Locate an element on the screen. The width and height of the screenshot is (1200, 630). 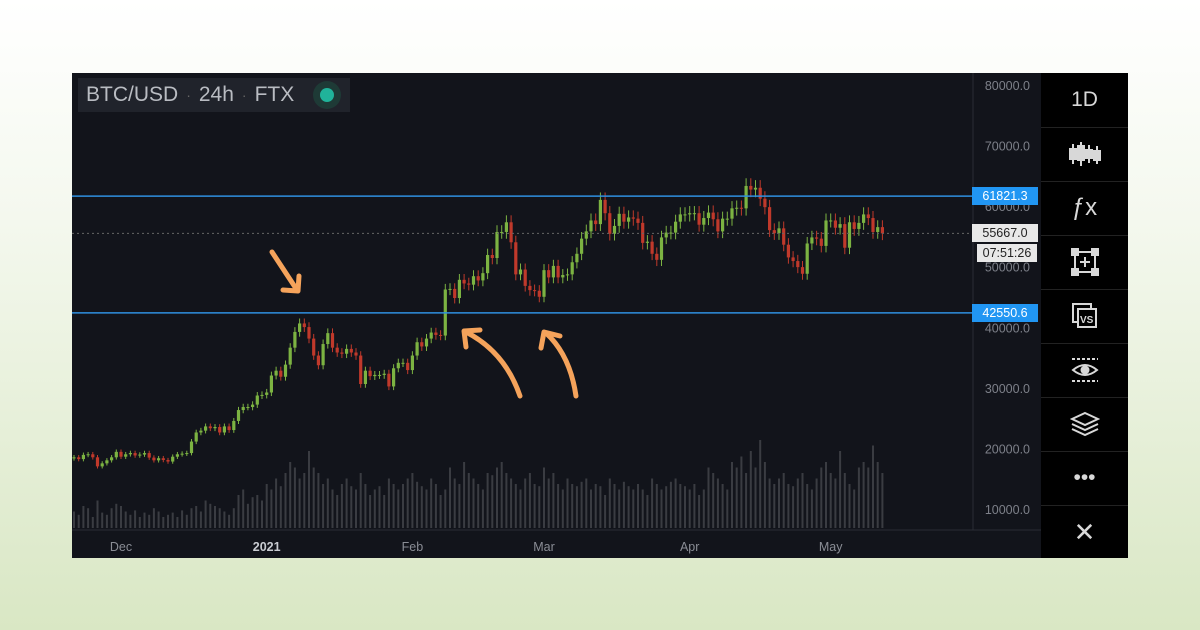
indicators-button: ƒx is located at coordinates (1084, 208).